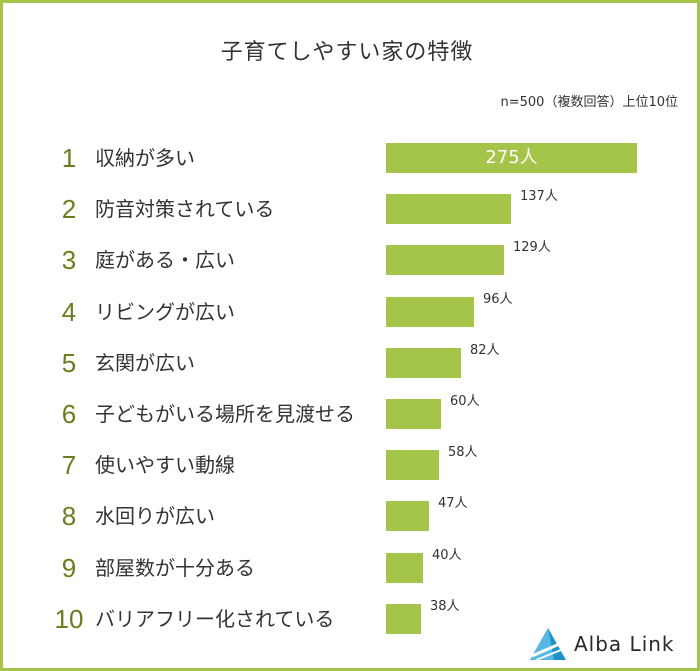  Describe the element at coordinates (532, 247) in the screenshot. I see `value-label: 129人` at that location.